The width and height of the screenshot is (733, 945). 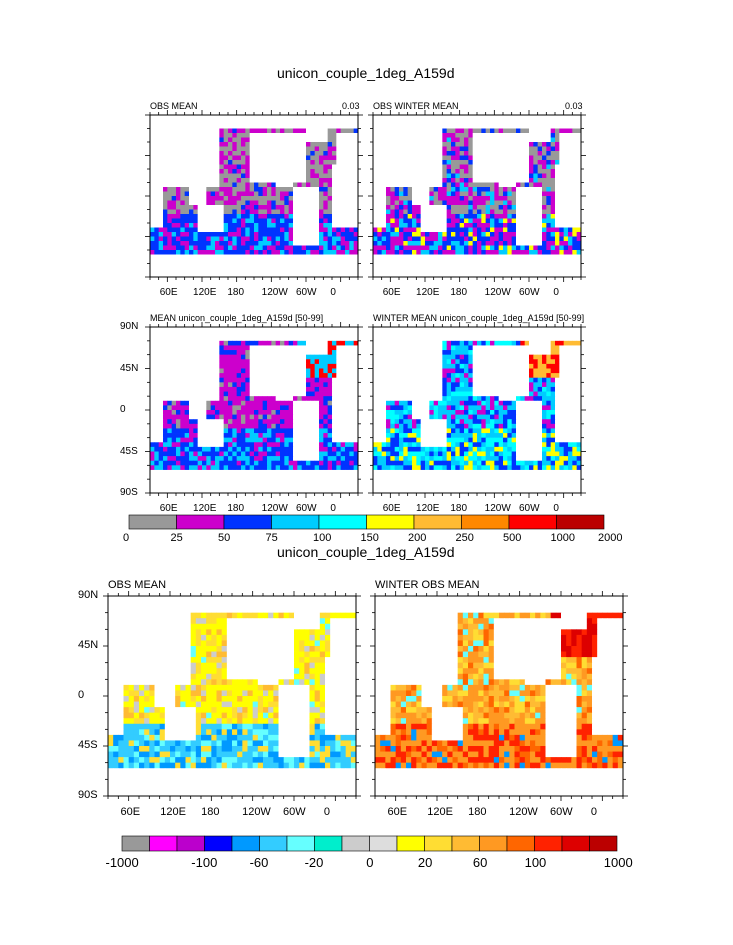 What do you see at coordinates (529, 508) in the screenshot?
I see `lon-tick-label: 60W` at bounding box center [529, 508].